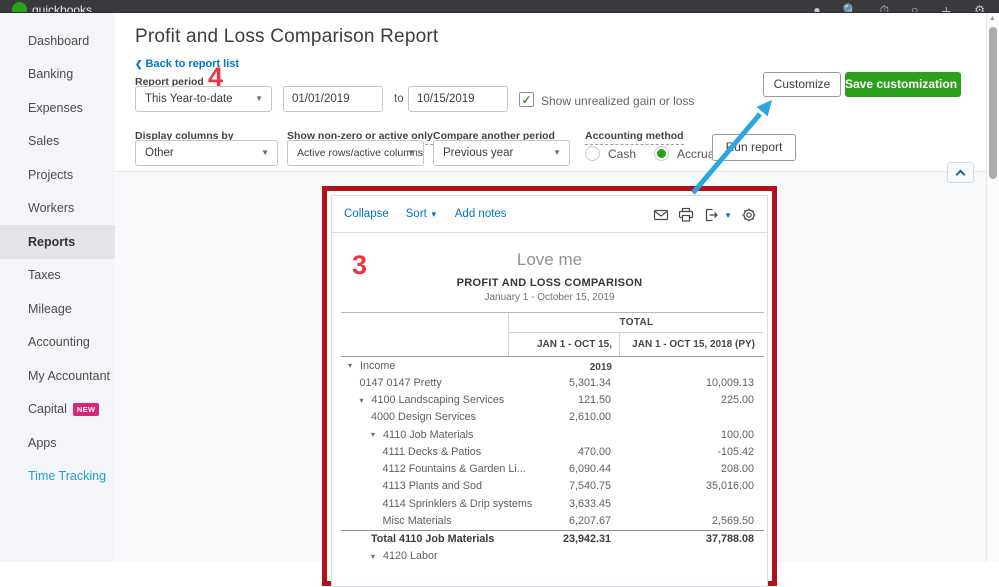  I want to click on show-nonzero-select: Active rows/active columns ▼, so click(355, 153).